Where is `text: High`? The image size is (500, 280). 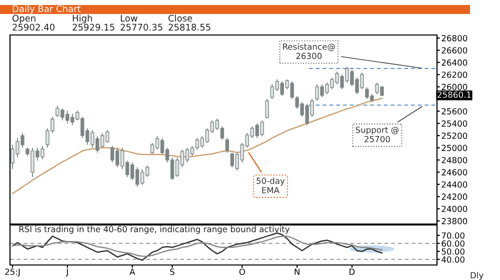
text: High is located at coordinates (82, 19).